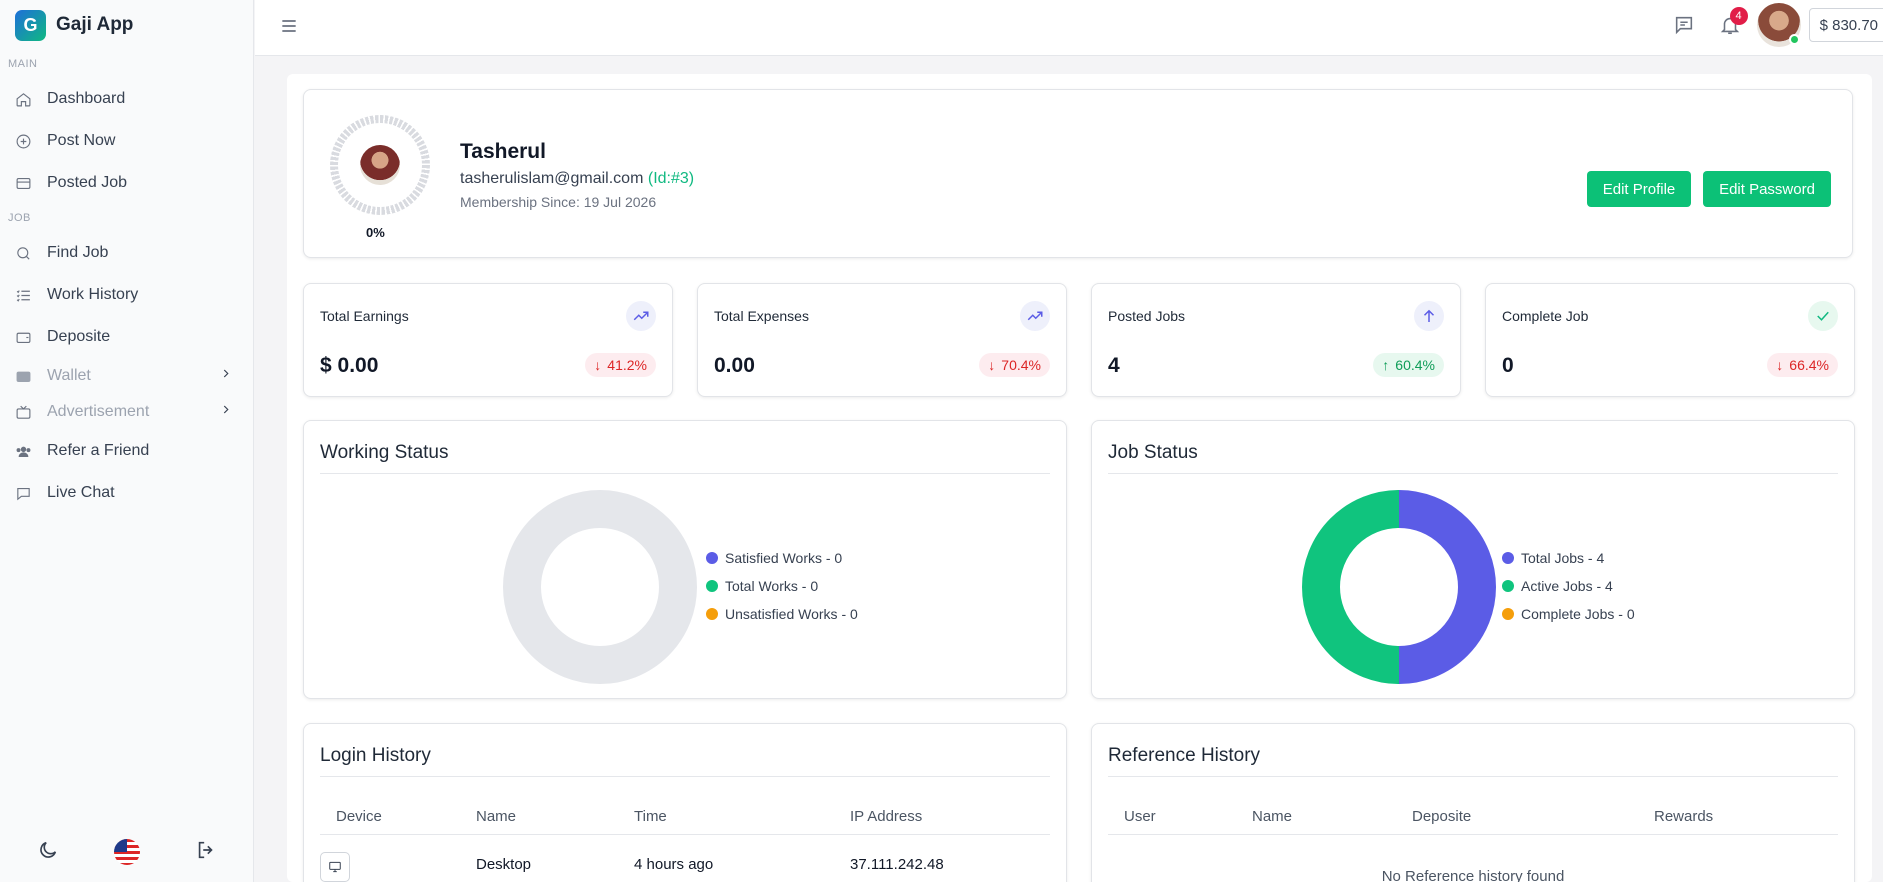 The width and height of the screenshot is (1883, 882). Describe the element at coordinates (577, 179) in the screenshot. I see `profile-email-line: tasherulislam@gmail.com (Id:#3)` at that location.